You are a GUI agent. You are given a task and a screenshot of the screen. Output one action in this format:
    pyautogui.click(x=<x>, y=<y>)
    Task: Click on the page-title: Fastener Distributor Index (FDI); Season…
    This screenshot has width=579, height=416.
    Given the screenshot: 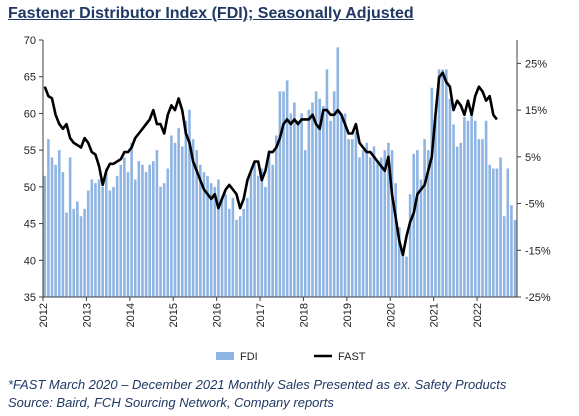 What is the action you would take?
    pyautogui.click(x=211, y=13)
    